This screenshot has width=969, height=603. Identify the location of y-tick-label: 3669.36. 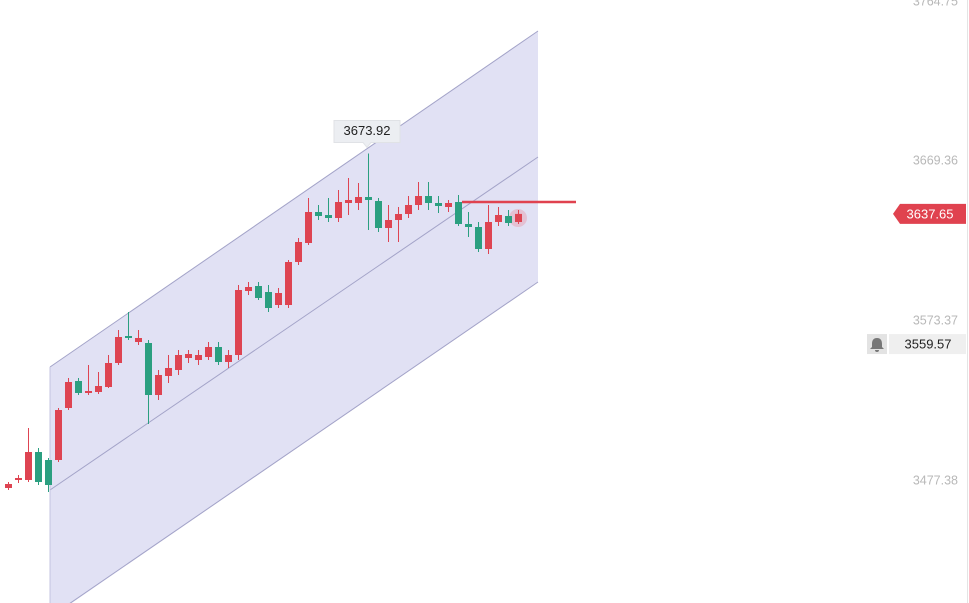
(935, 160).